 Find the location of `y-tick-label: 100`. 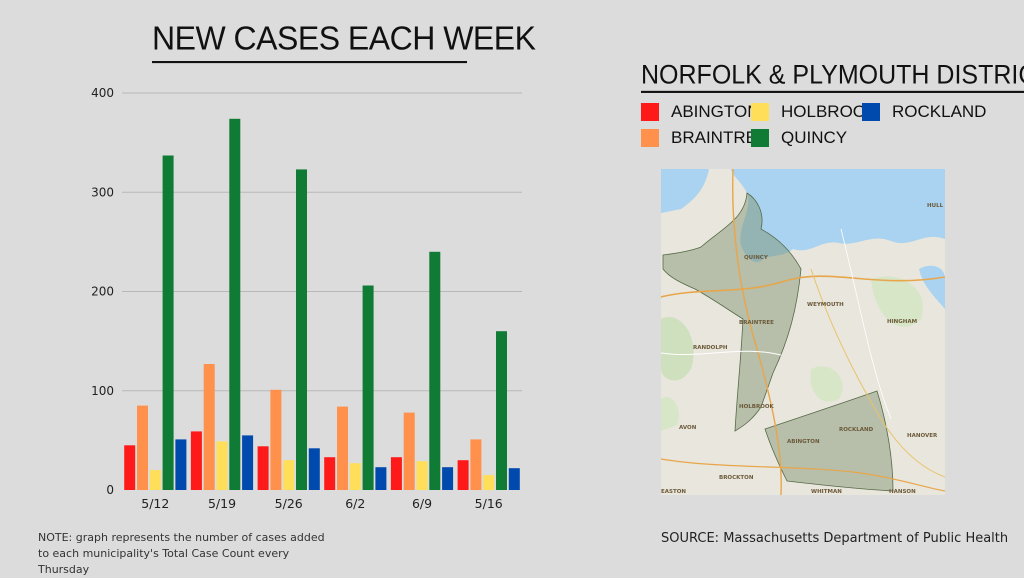

y-tick-label: 100 is located at coordinates (102, 391).